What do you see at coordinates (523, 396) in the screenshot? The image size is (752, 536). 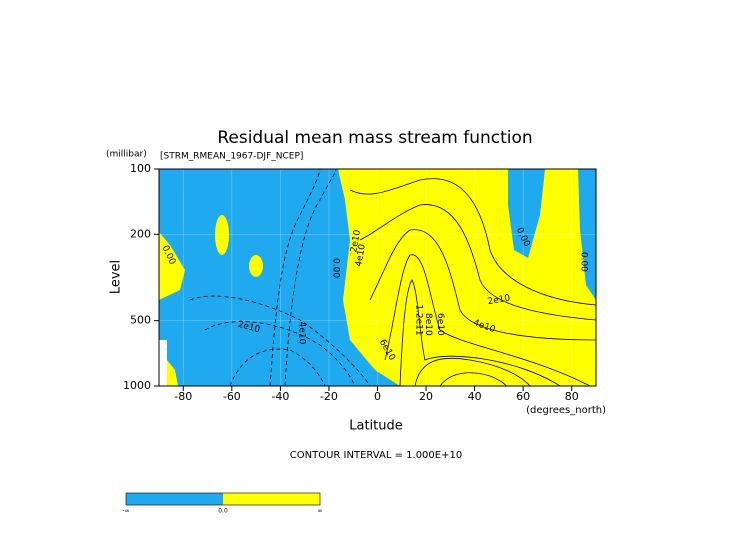 I see `x-tick-label: 60` at bounding box center [523, 396].